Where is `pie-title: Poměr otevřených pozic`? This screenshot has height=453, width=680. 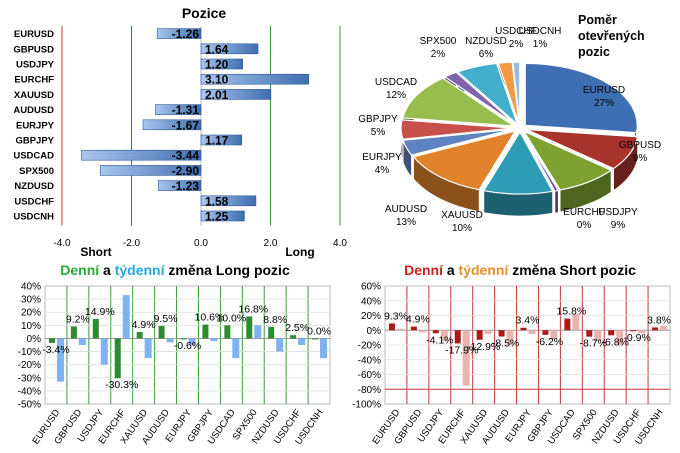 pie-title: Poměr otevřených pozic is located at coordinates (611, 36).